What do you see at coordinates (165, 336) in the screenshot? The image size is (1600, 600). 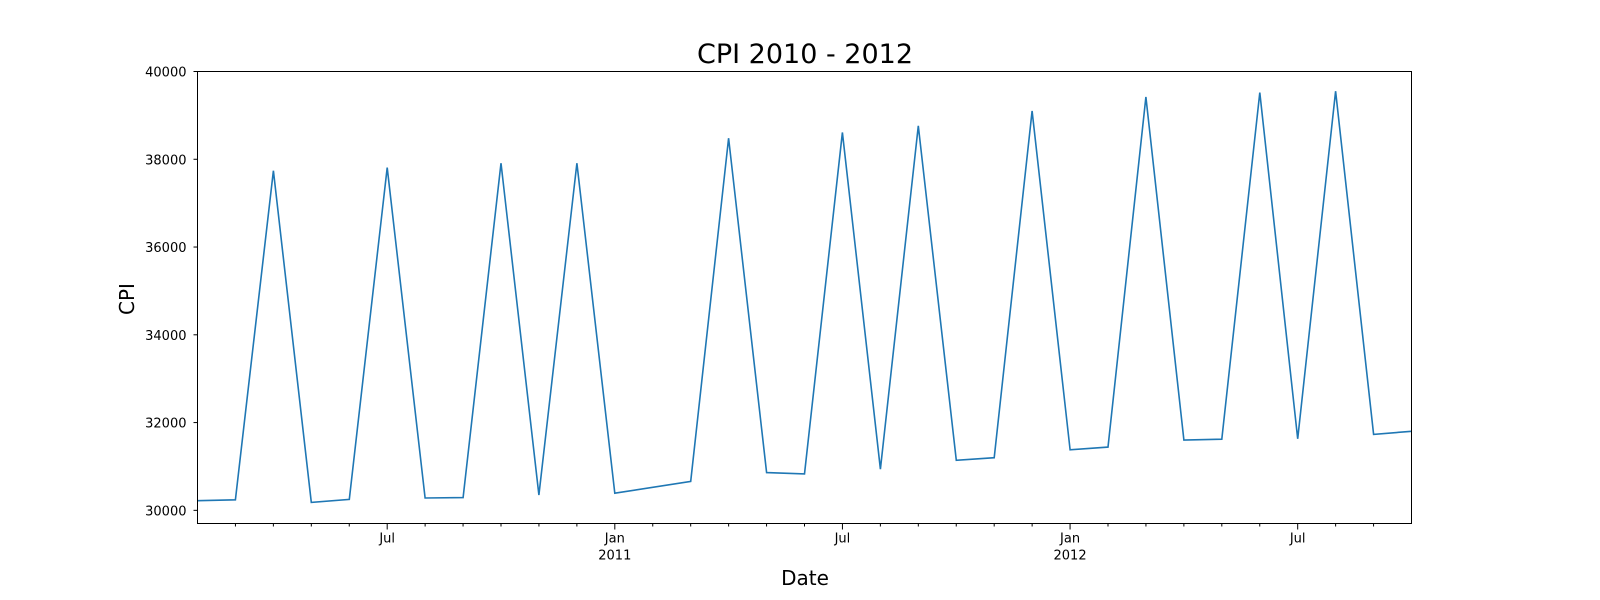 I see `y-tick-label: 34000` at bounding box center [165, 336].